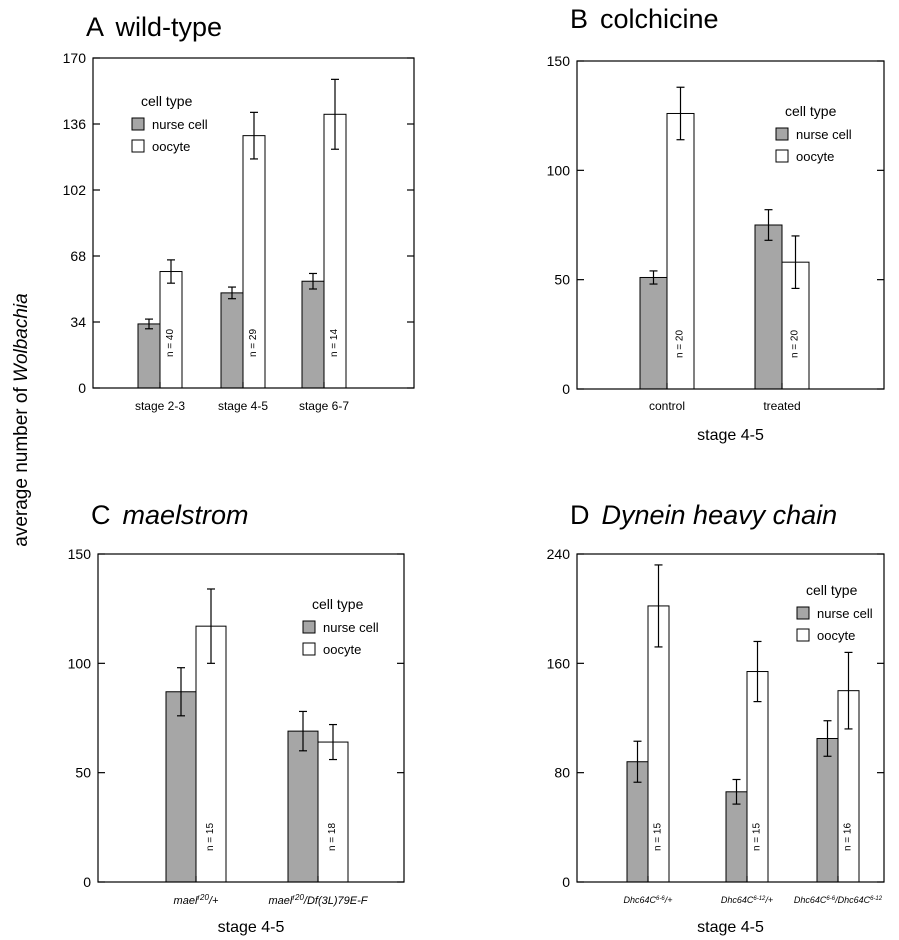 Image resolution: width=899 pixels, height=940 pixels. Describe the element at coordinates (667, 406) in the screenshot. I see `x-tick-label: control` at that location.